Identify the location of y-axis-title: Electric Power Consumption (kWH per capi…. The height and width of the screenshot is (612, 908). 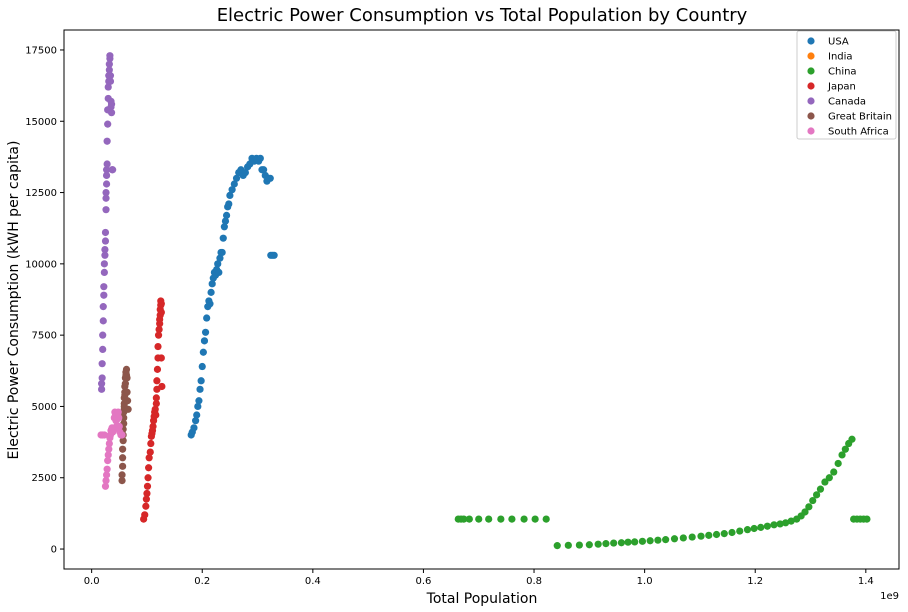
(14, 300).